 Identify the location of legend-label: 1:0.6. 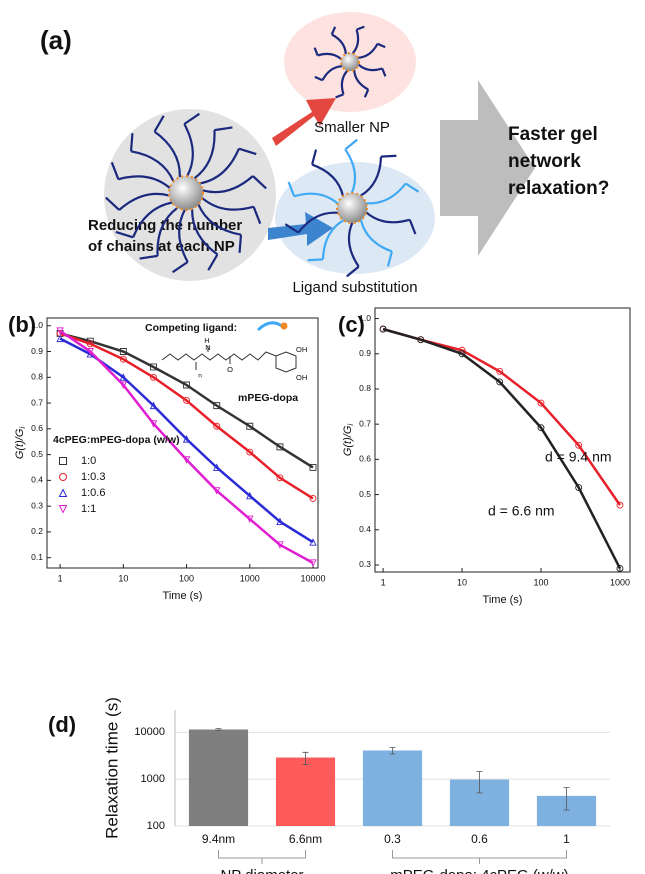
(93, 493).